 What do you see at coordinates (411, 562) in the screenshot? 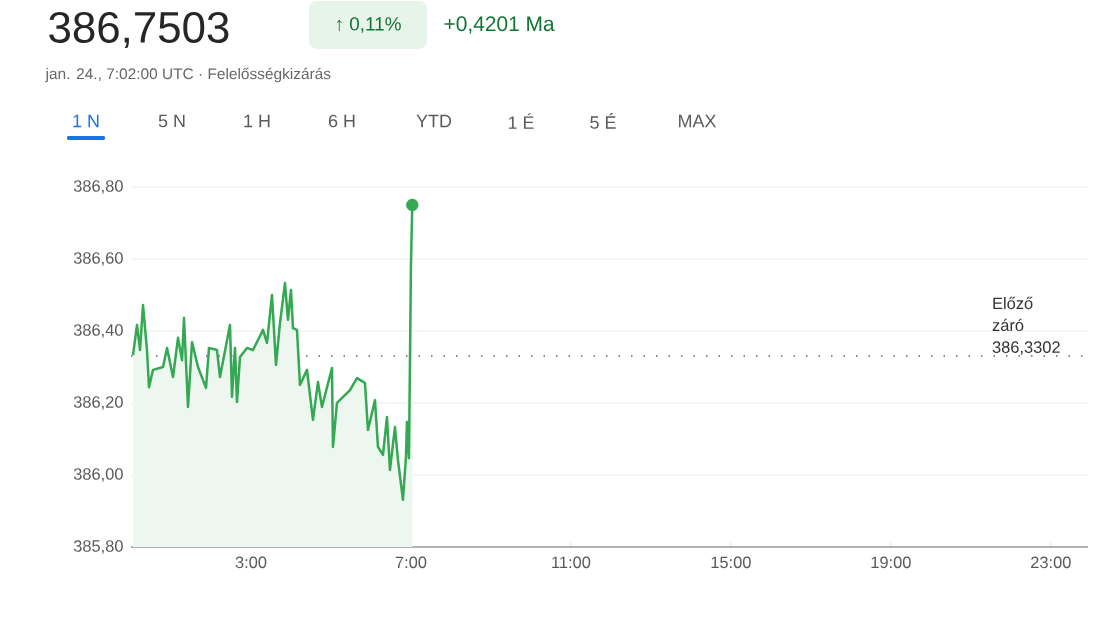
I see `x-tick-label: 7:00` at bounding box center [411, 562].